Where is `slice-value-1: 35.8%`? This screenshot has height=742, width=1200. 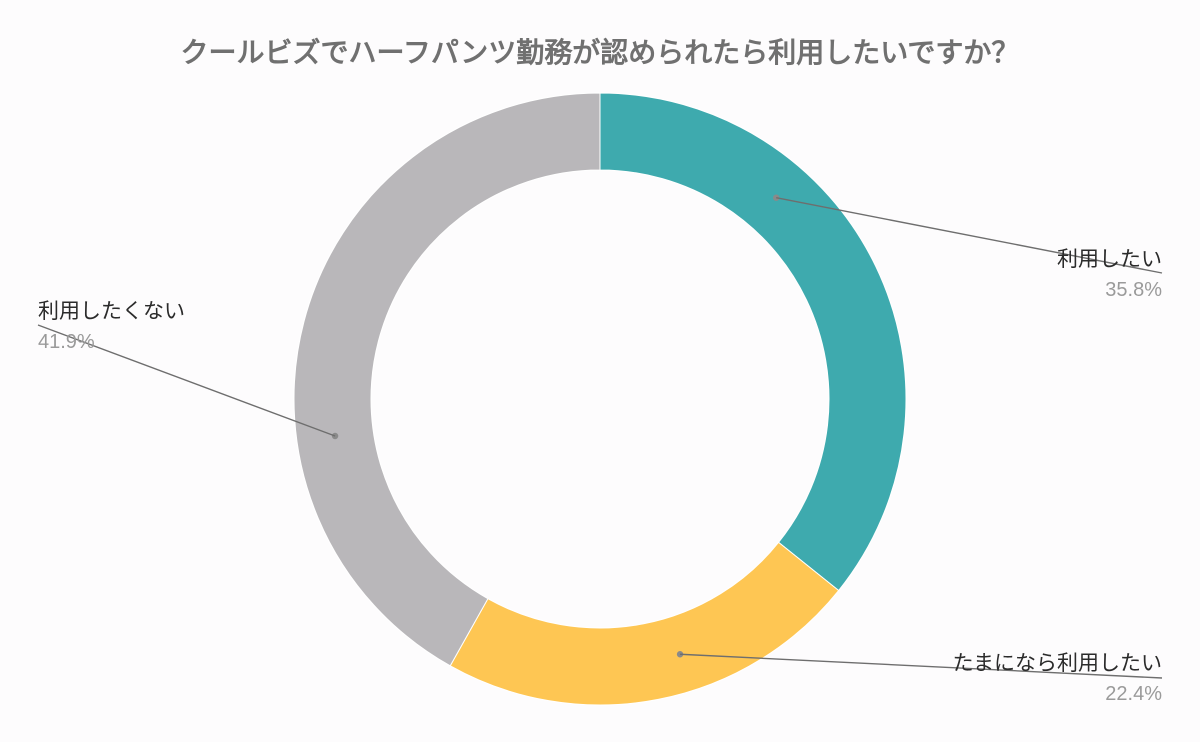
slice-value-1: 35.8% is located at coordinates (1133, 290).